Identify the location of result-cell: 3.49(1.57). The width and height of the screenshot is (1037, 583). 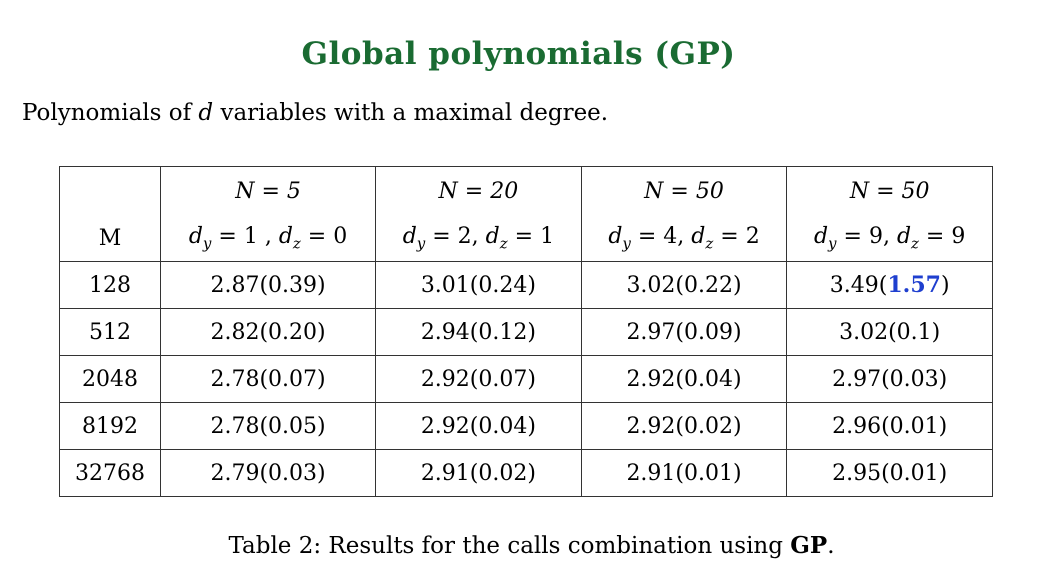
(889, 285).